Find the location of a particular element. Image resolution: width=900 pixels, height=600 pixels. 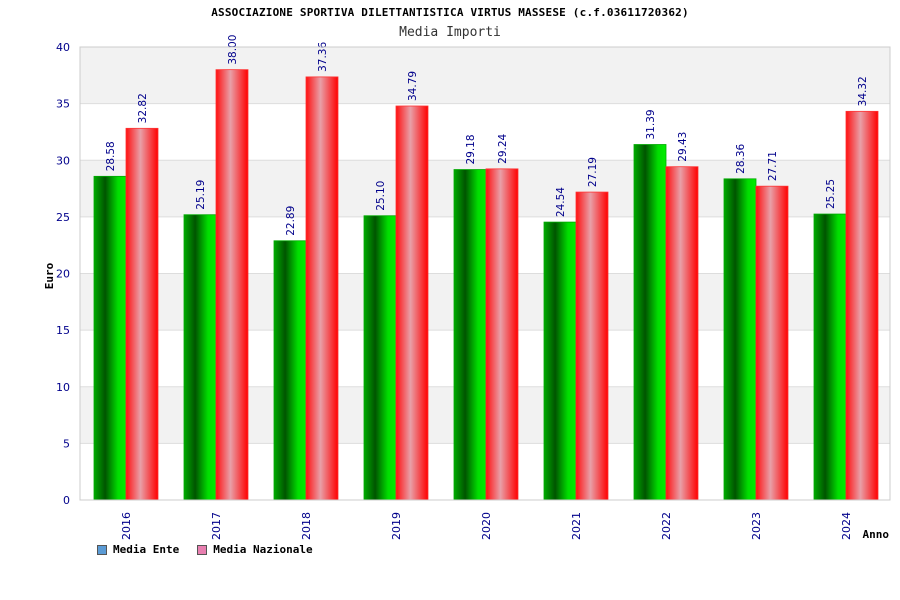

data-label: 38.00 is located at coordinates (233, 50).